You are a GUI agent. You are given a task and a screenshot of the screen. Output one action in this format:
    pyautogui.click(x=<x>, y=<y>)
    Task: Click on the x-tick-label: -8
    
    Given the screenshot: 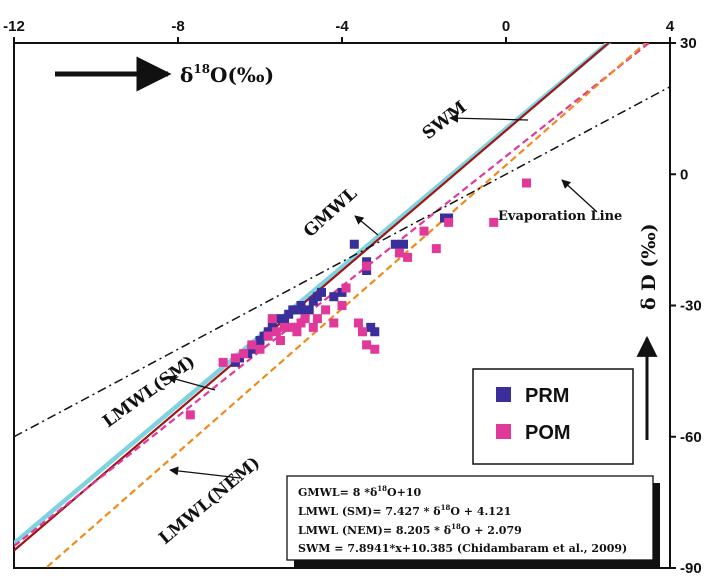 What is the action you would take?
    pyautogui.click(x=177, y=26)
    